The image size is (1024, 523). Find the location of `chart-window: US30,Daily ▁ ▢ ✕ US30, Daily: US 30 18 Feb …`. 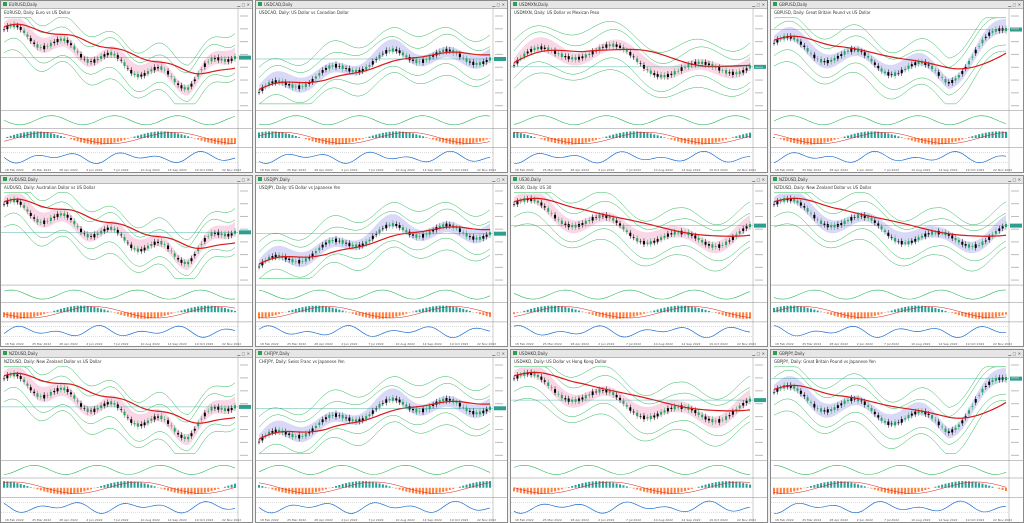

chart-window: US30,Daily ▁ ▢ ✕ US30, Daily: US 30 18 Feb … is located at coordinates (639, 261).